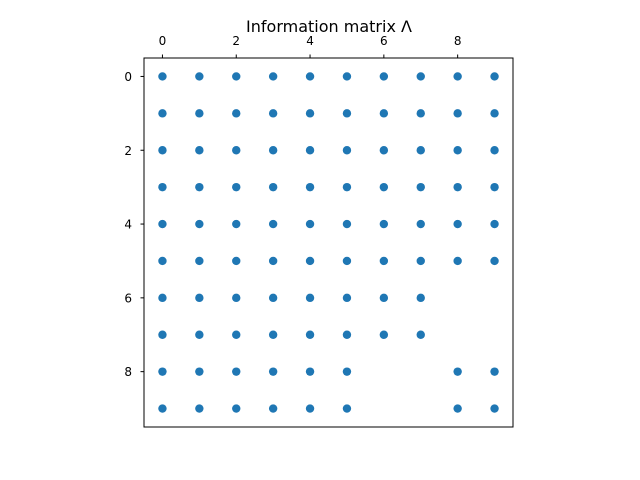  What do you see at coordinates (128, 151) in the screenshot?
I see `y-tick-label: 2` at bounding box center [128, 151].